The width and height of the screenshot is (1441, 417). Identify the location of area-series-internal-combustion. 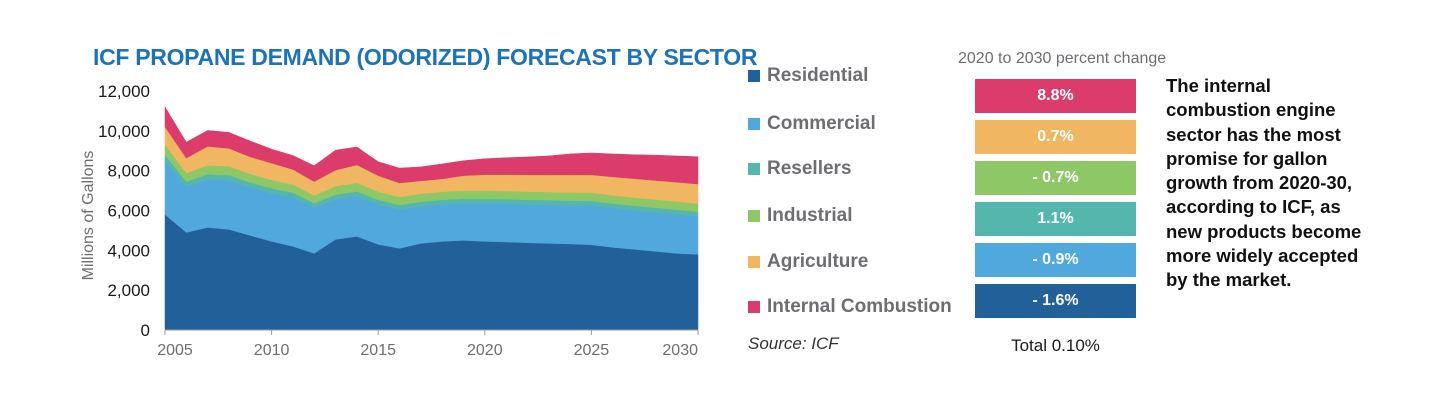
(431, 145).